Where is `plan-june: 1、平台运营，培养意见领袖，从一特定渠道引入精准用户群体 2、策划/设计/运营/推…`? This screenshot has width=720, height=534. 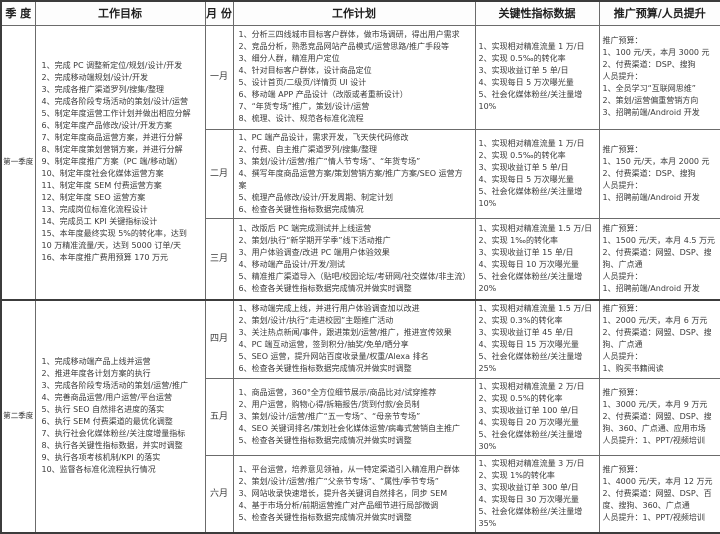 plan-june: 1、平台运营，培养意见领袖，从一特定渠道引入精准用户群体 2、策划/设计/运营/推… is located at coordinates (354, 493).